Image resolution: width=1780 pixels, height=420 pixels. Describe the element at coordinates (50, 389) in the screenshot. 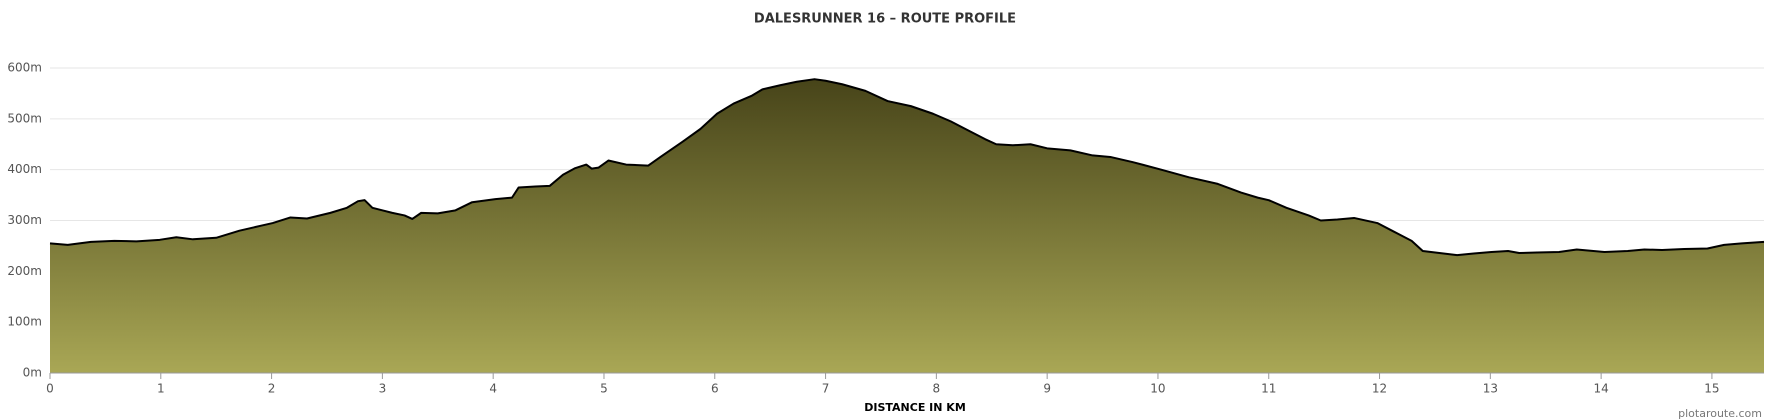

I see `x-tick-label: 0` at that location.